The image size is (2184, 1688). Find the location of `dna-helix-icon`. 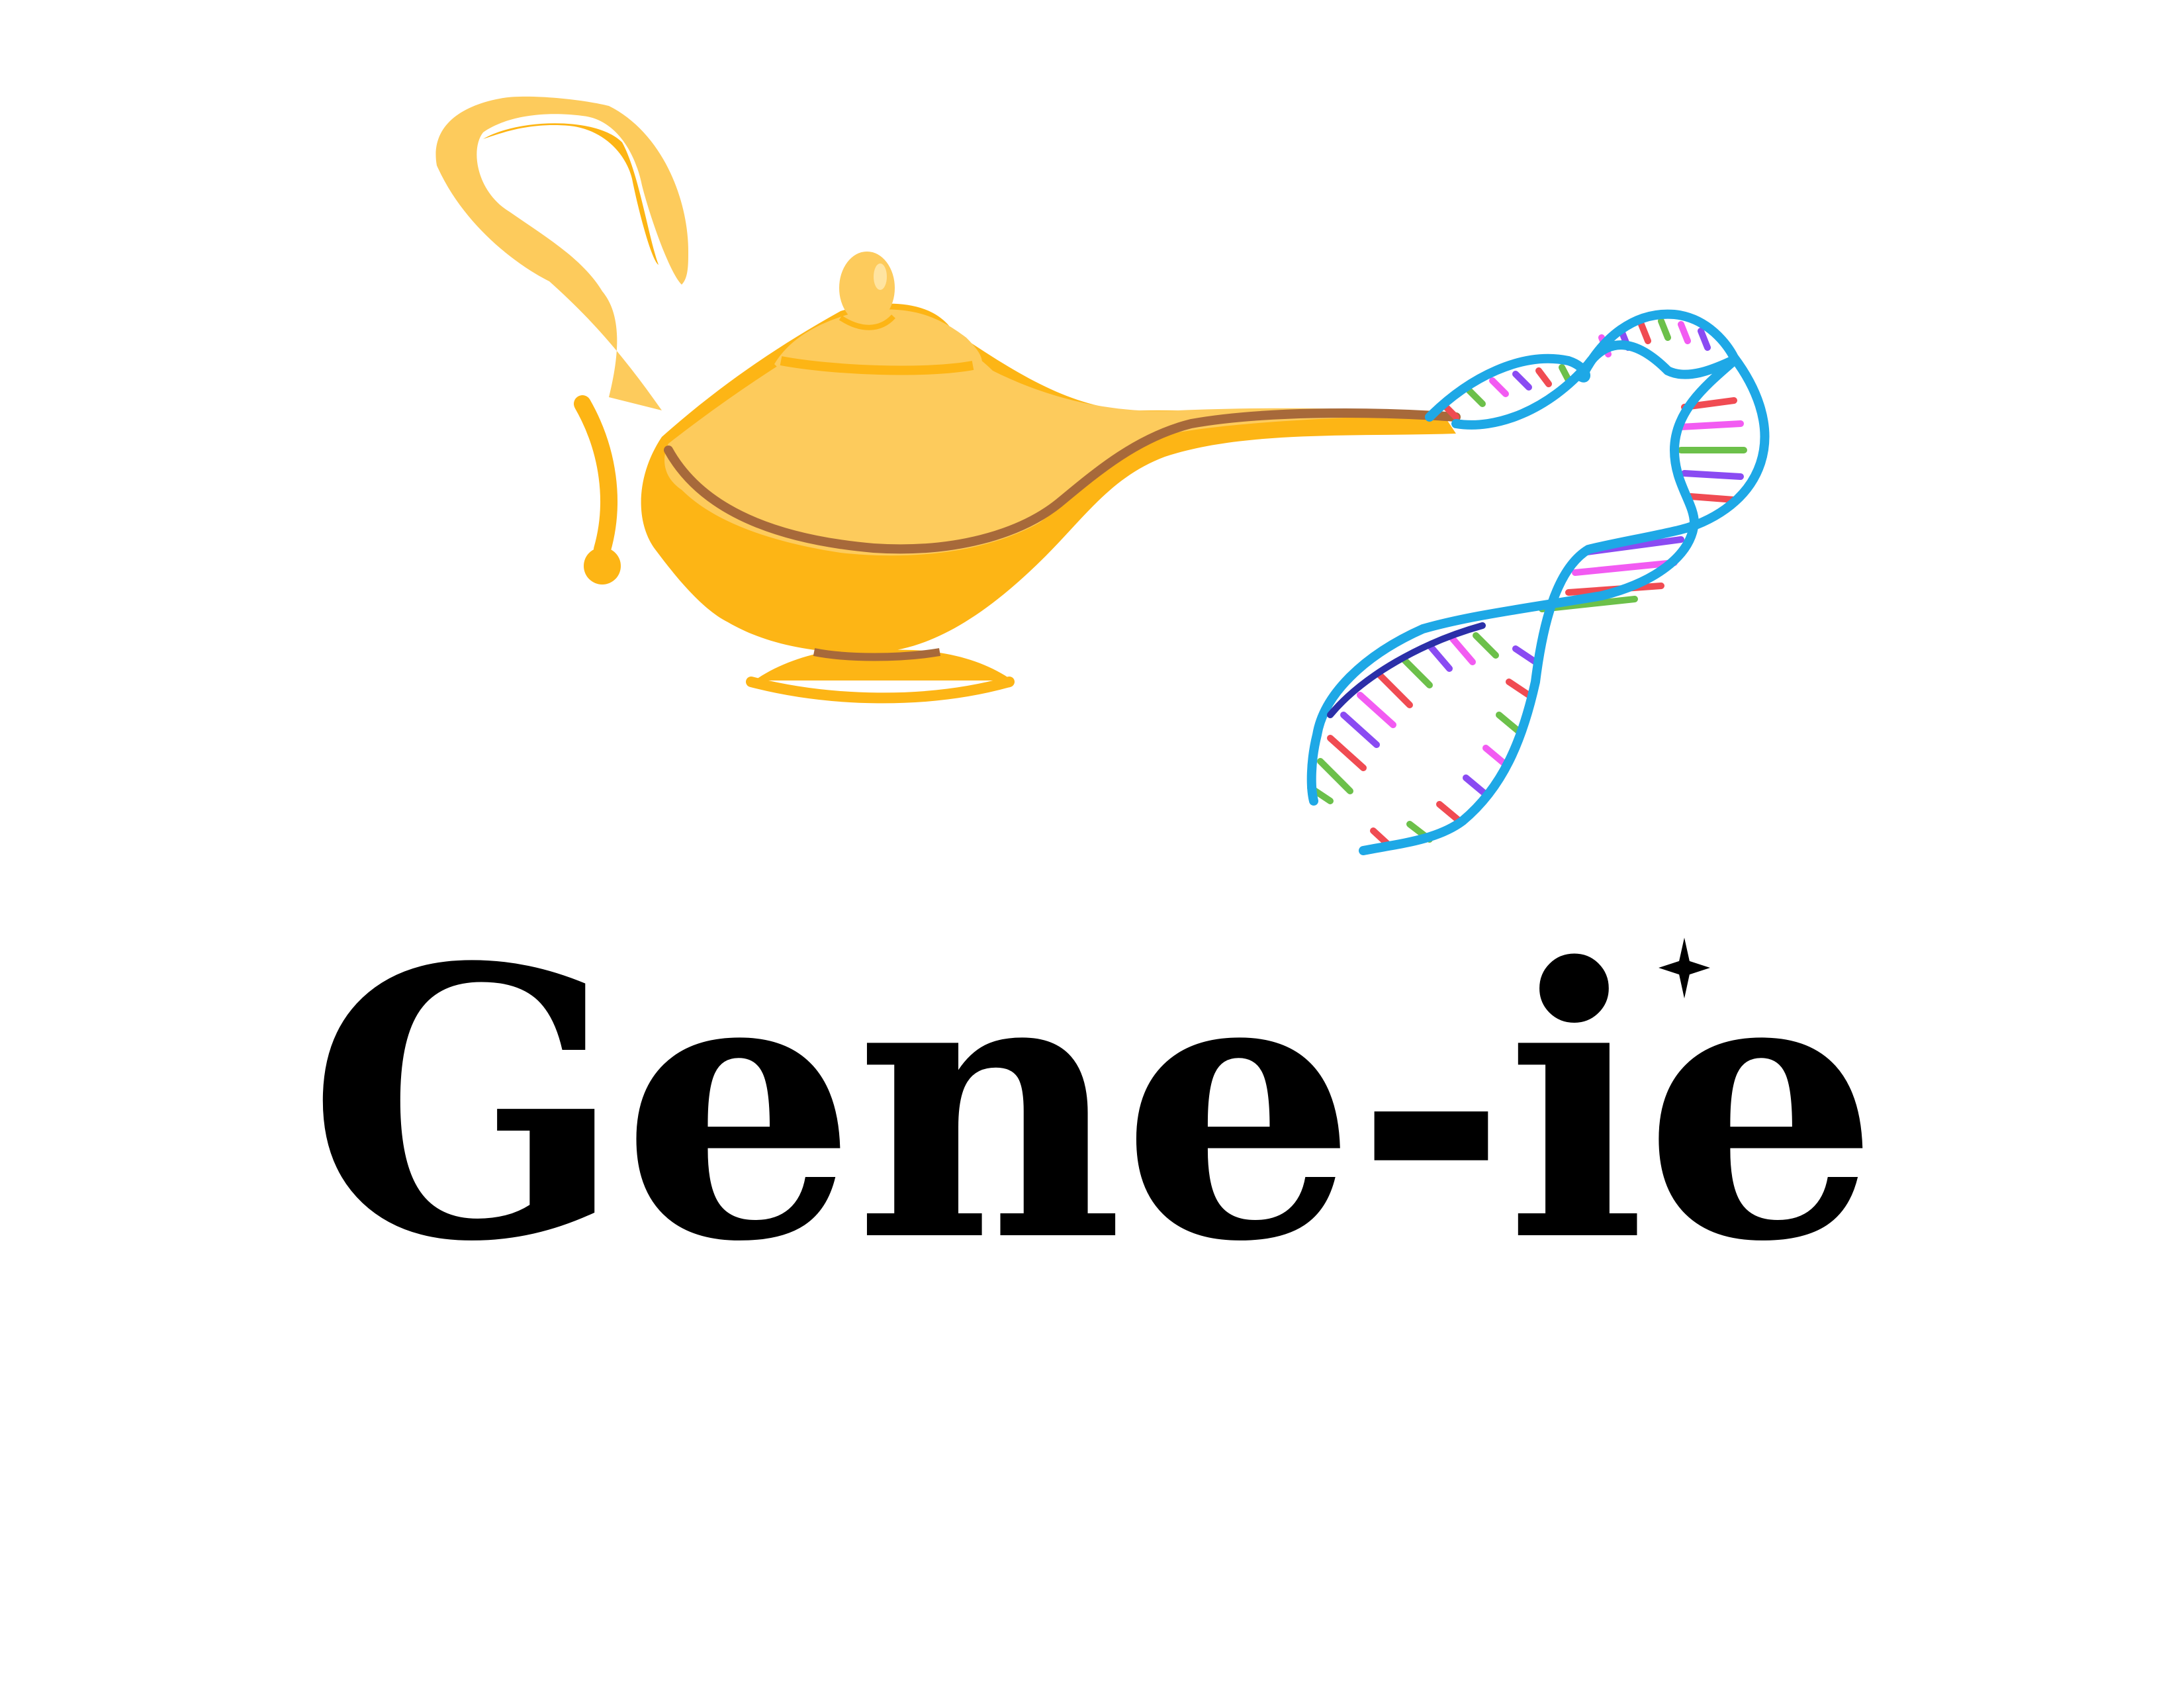

dna-helix-icon is located at coordinates (1538, 582).